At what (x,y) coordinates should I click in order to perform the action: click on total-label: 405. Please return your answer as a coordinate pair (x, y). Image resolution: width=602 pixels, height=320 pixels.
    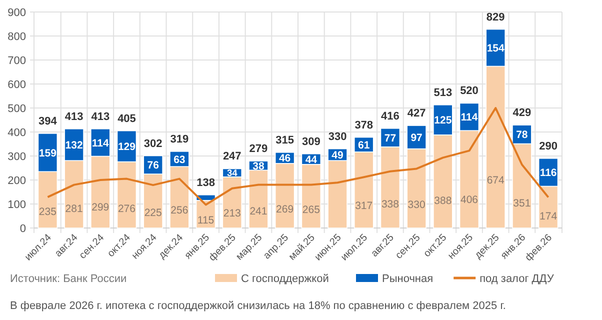
    Looking at the image, I should click on (127, 118).